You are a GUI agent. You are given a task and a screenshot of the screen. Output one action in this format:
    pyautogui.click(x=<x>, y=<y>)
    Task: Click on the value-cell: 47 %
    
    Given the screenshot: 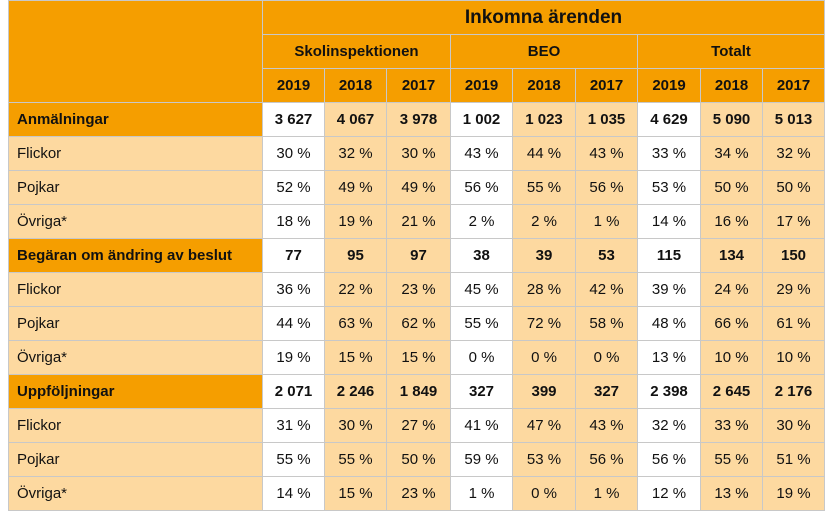 What is the action you would take?
    pyautogui.click(x=544, y=425)
    